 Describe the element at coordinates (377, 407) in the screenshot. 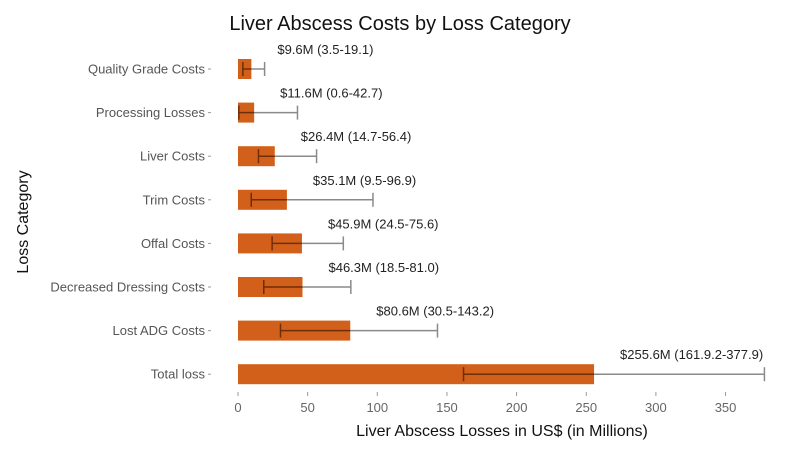

I see `x-tick-label: 100` at that location.